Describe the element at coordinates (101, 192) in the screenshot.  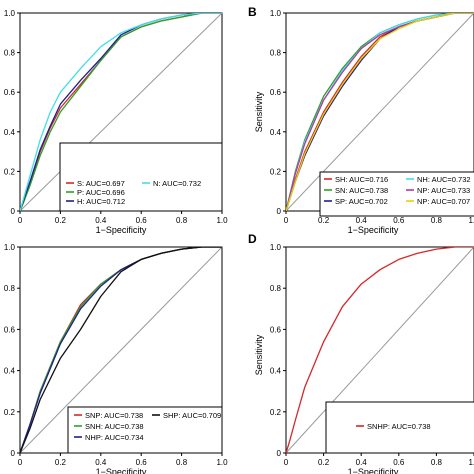
I see `legend-entry: P: AUC=0.696` at that location.